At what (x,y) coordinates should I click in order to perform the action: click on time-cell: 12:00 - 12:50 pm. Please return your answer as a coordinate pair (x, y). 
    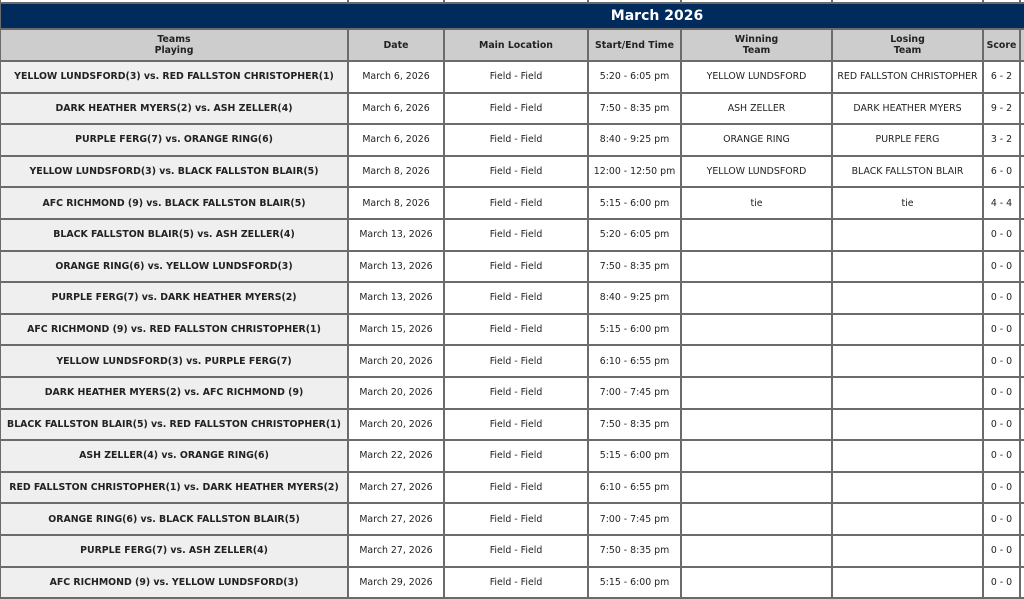
    Looking at the image, I should click on (634, 171).